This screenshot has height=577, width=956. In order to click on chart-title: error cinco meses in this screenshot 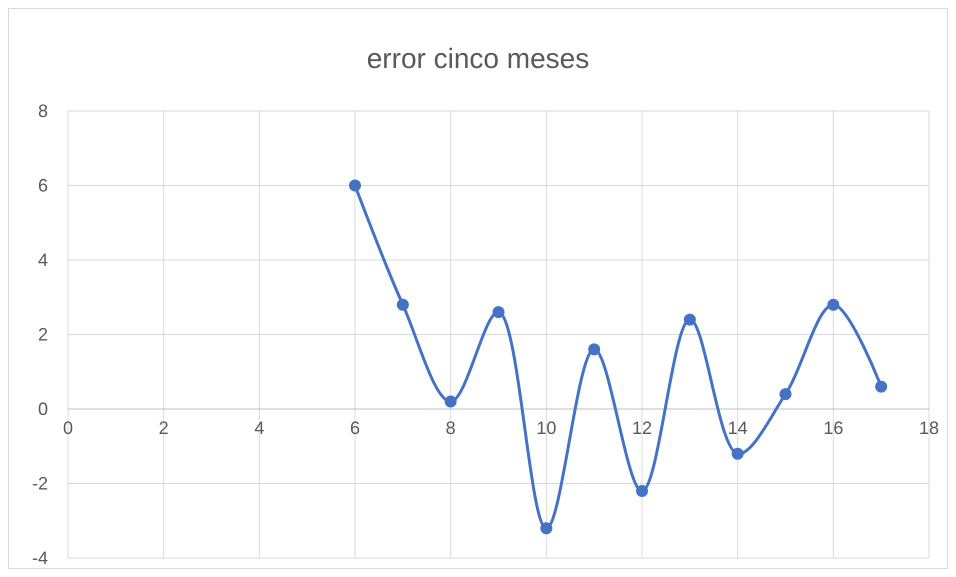, I will do `click(478, 58)`.